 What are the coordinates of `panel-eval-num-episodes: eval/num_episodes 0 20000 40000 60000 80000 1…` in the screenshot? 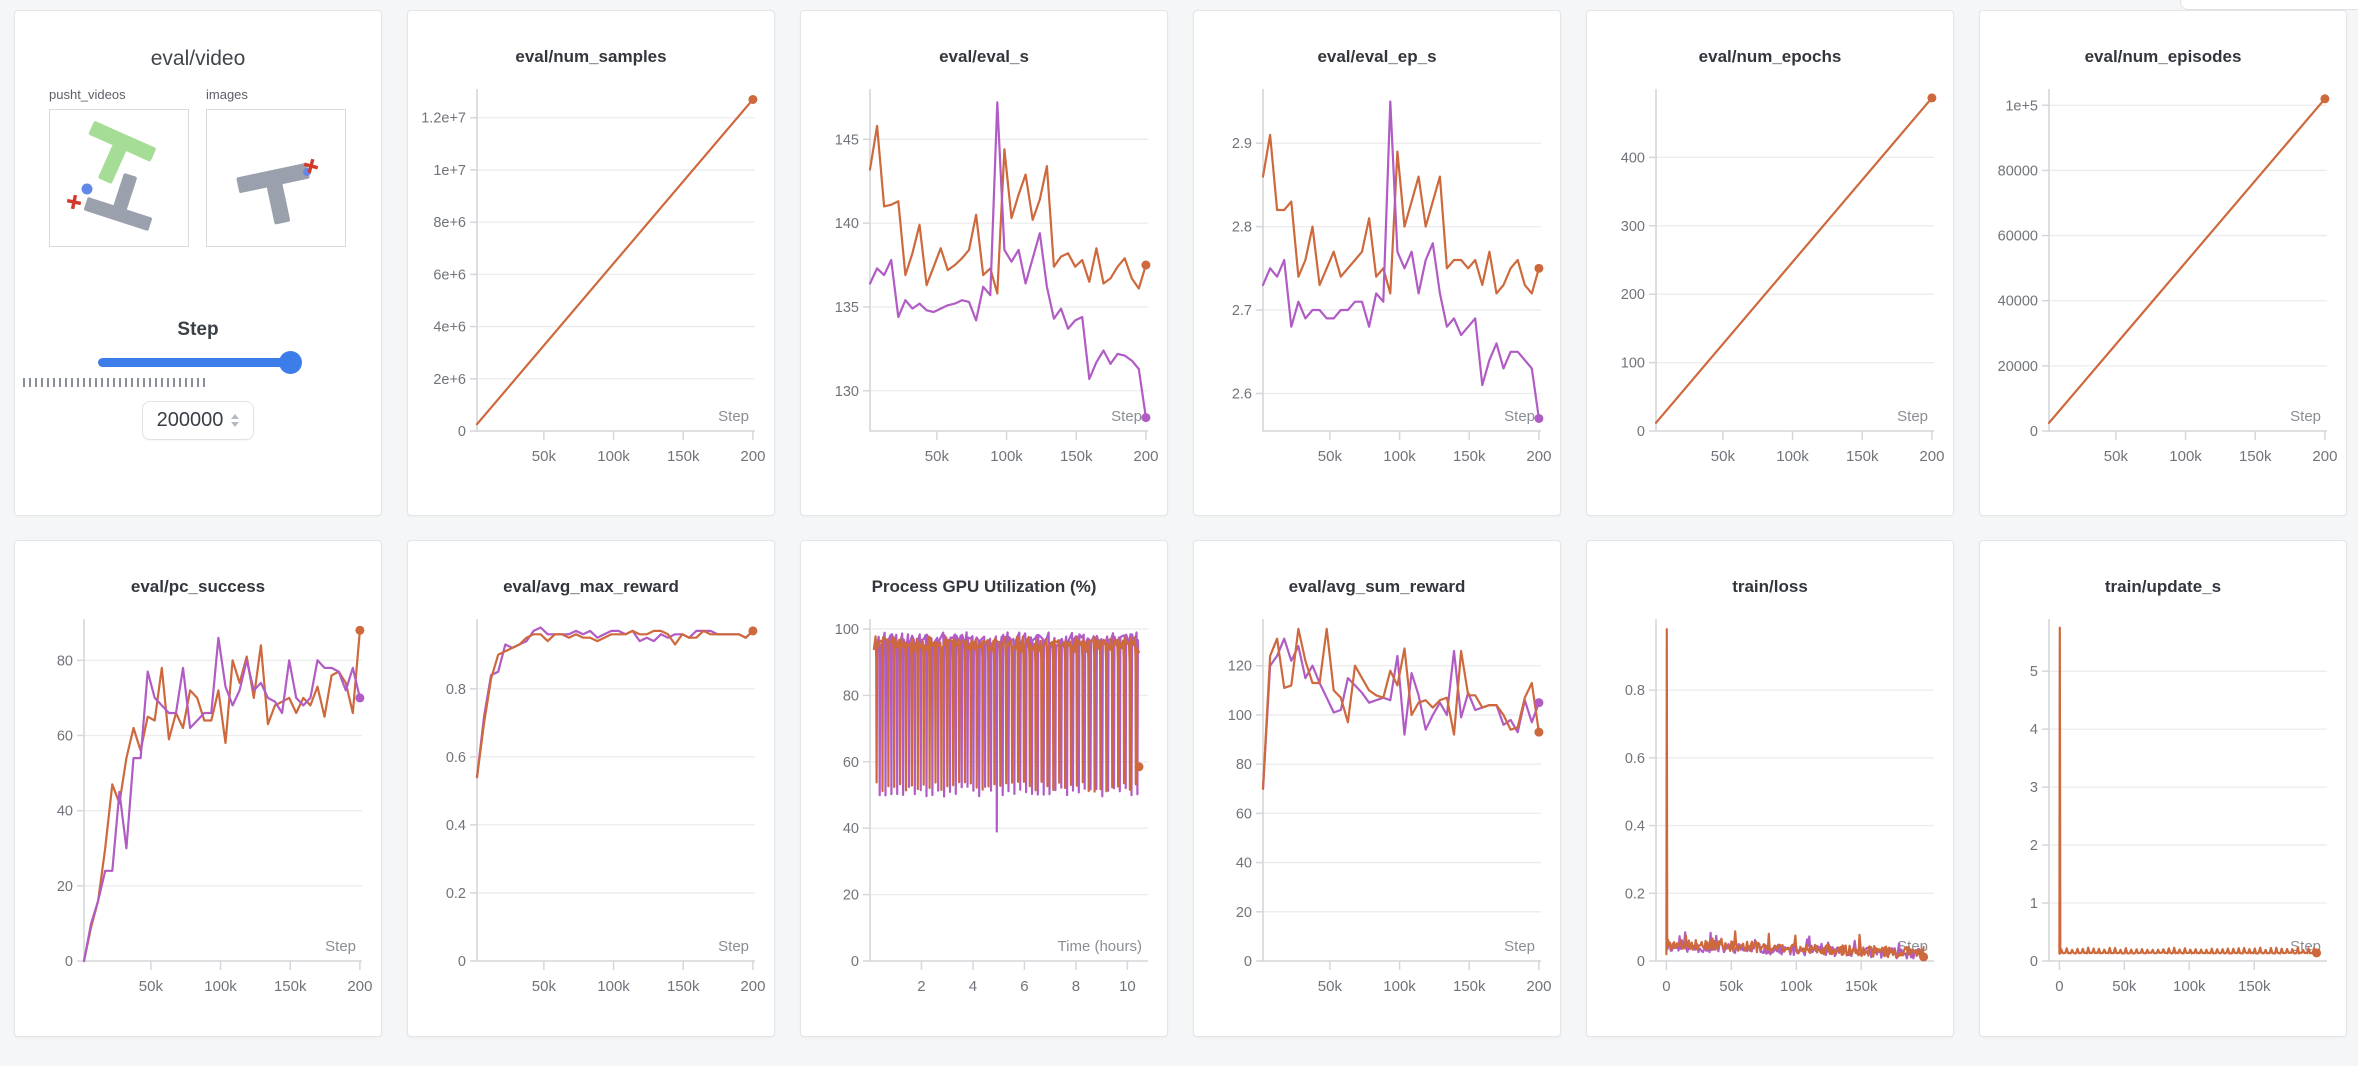 It's located at (2163, 263).